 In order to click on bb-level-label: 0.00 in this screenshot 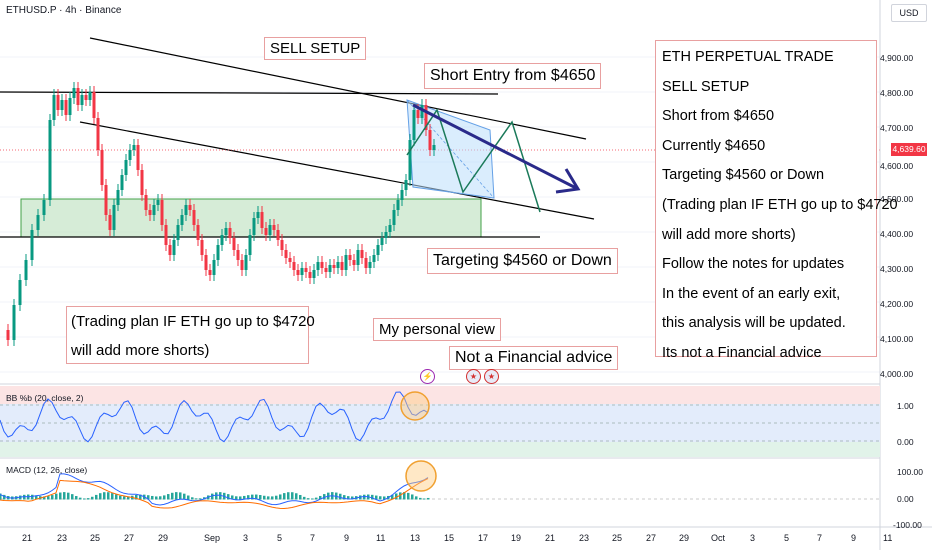, I will do `click(905, 442)`.